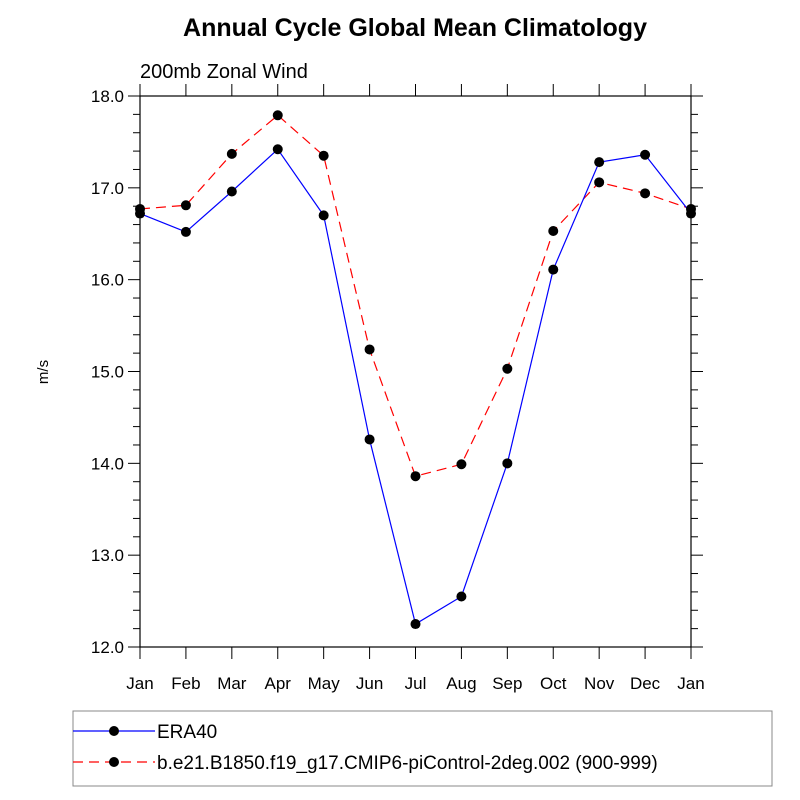 The image size is (800, 800). What do you see at coordinates (278, 683) in the screenshot?
I see `x-tick-label: Apr` at bounding box center [278, 683].